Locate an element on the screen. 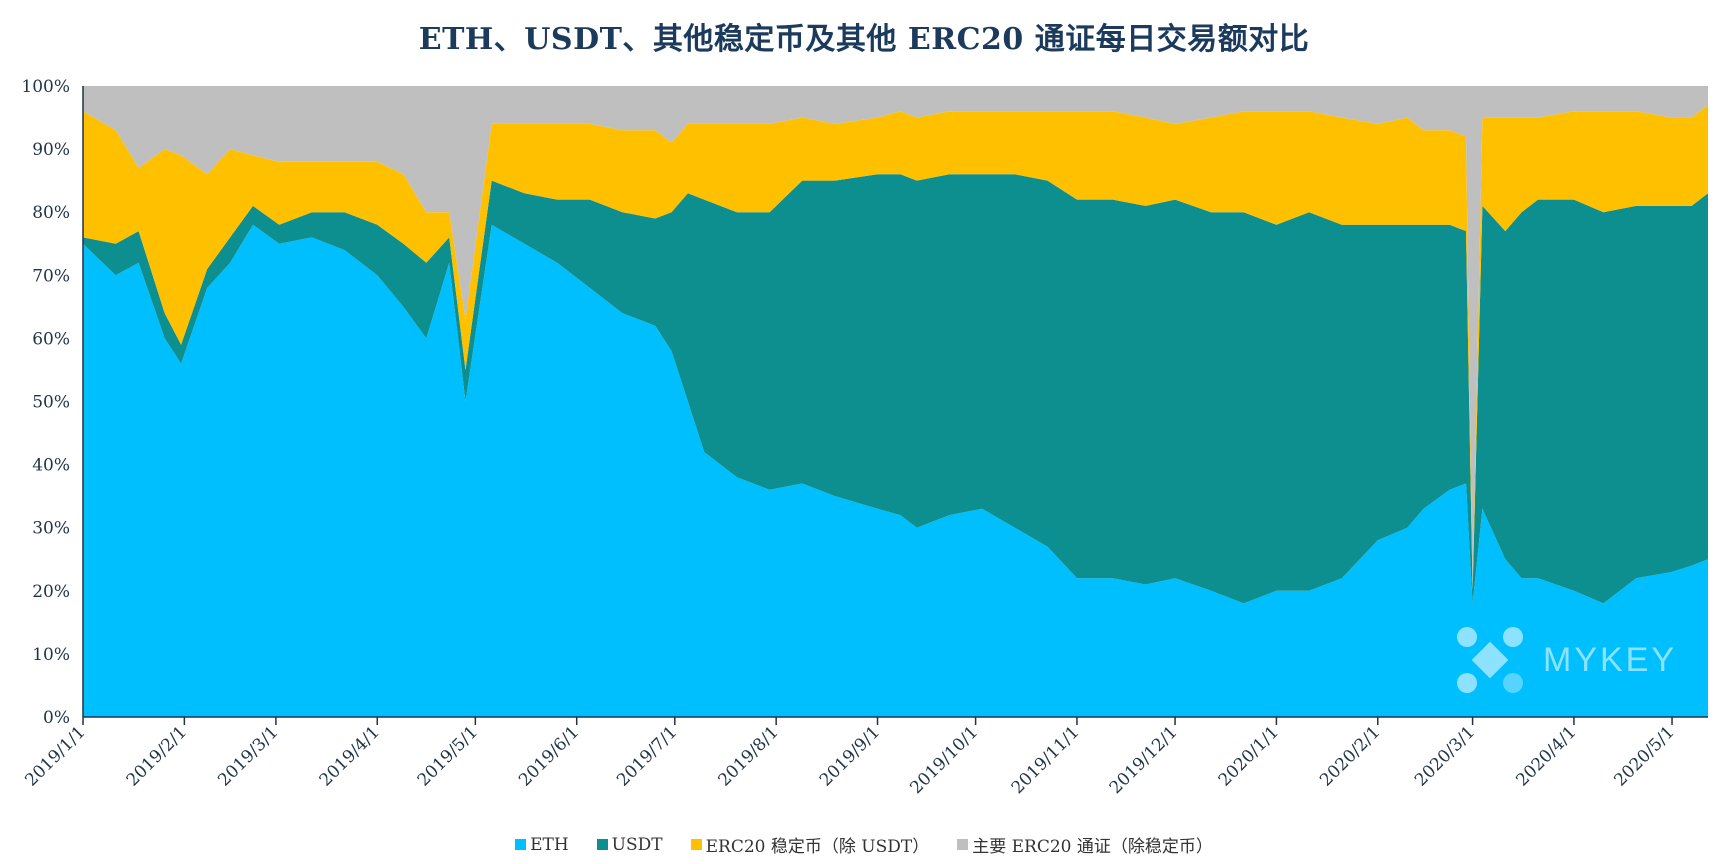  x-tick-label: 2019/12/1 is located at coordinates (1144, 760).